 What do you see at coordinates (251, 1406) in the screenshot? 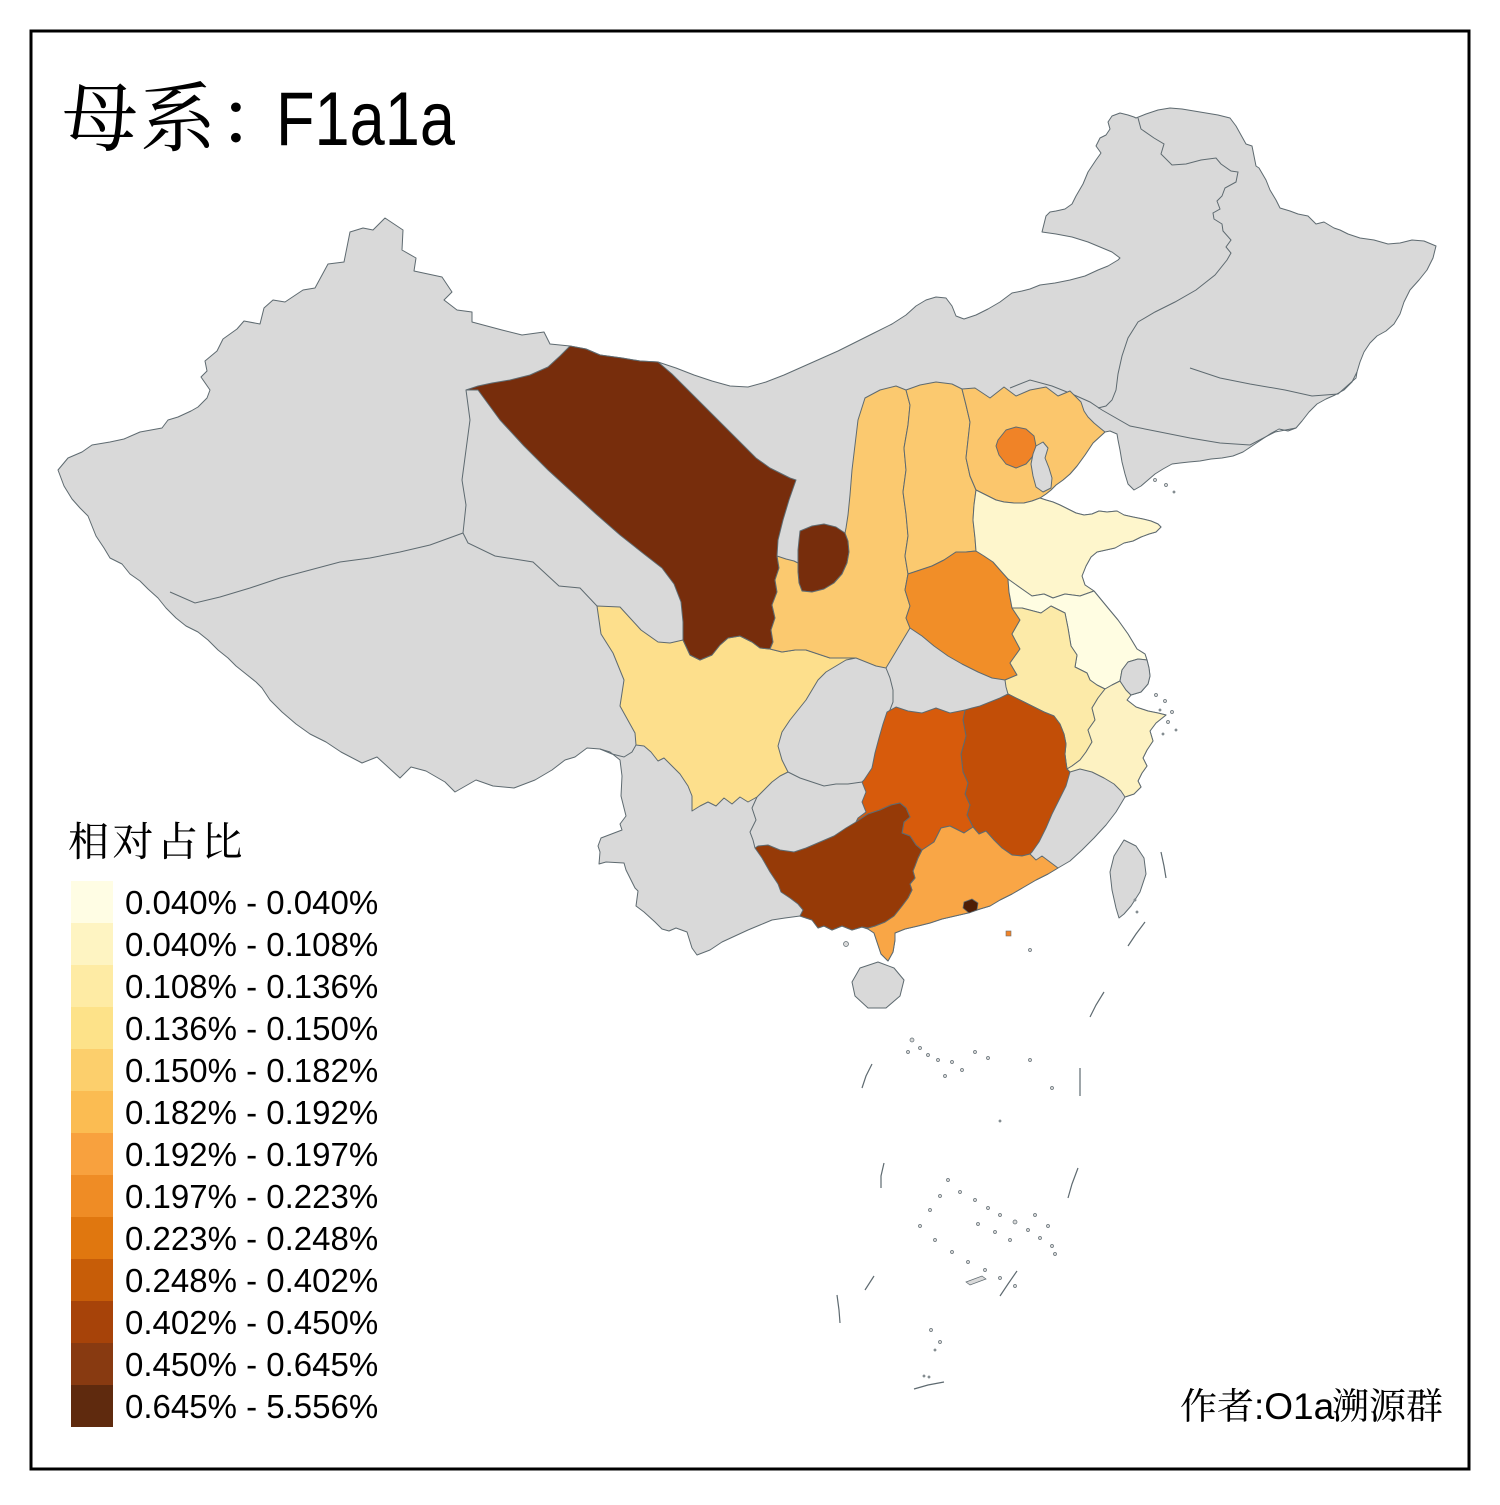
I see `svg-text: 0.645% - 5.556%` at bounding box center [251, 1406].